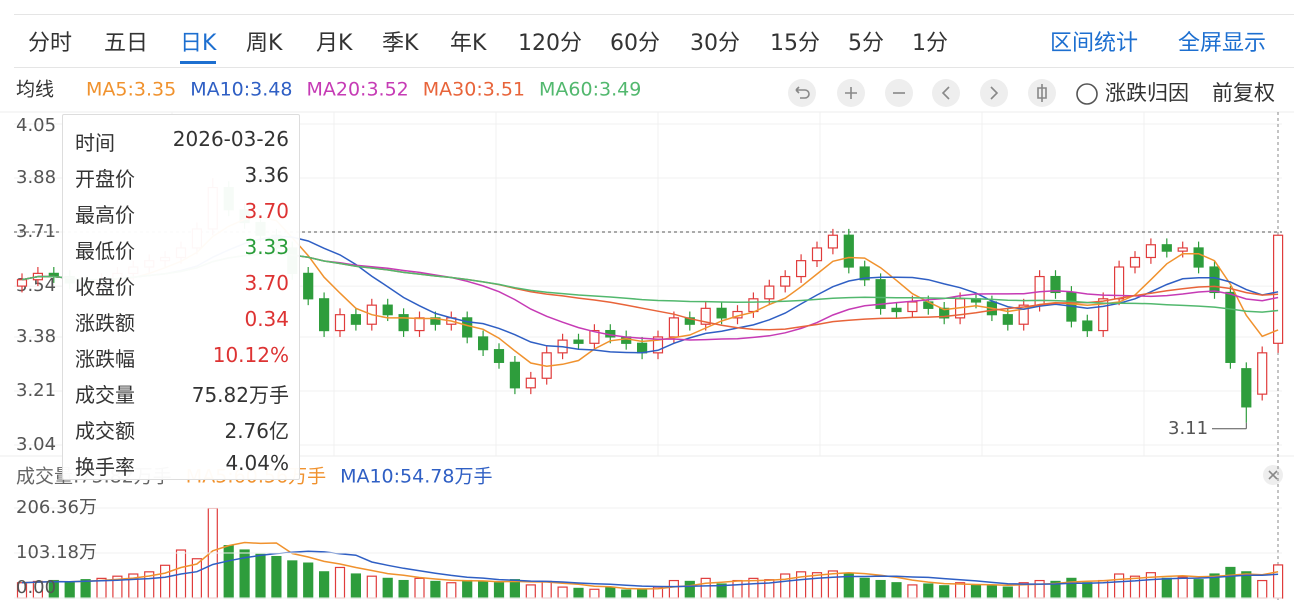 Image resolution: width=1294 pixels, height=612 pixels. Describe the element at coordinates (182, 285) in the screenshot. I see `tooltip-row: 收盘价 3.70` at that location.